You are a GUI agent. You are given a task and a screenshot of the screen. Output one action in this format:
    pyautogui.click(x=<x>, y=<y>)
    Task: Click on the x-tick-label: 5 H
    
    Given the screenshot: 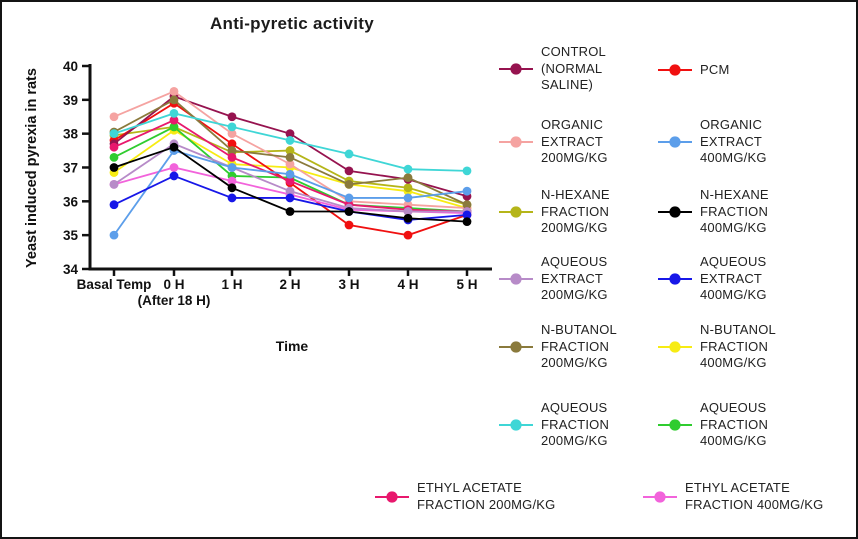 What is the action you would take?
    pyautogui.click(x=466, y=284)
    